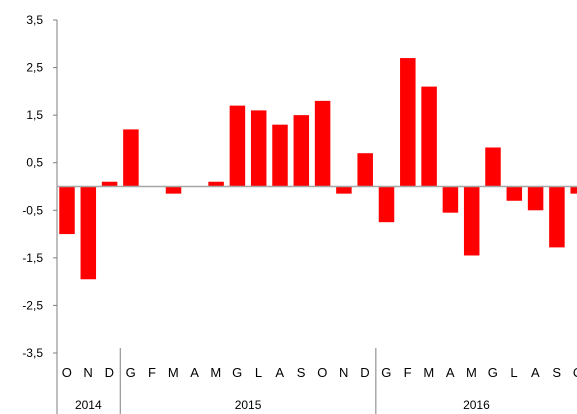 The image size is (577, 414). Describe the element at coordinates (67, 372) in the screenshot. I see `x-tick-label-0: O` at that location.